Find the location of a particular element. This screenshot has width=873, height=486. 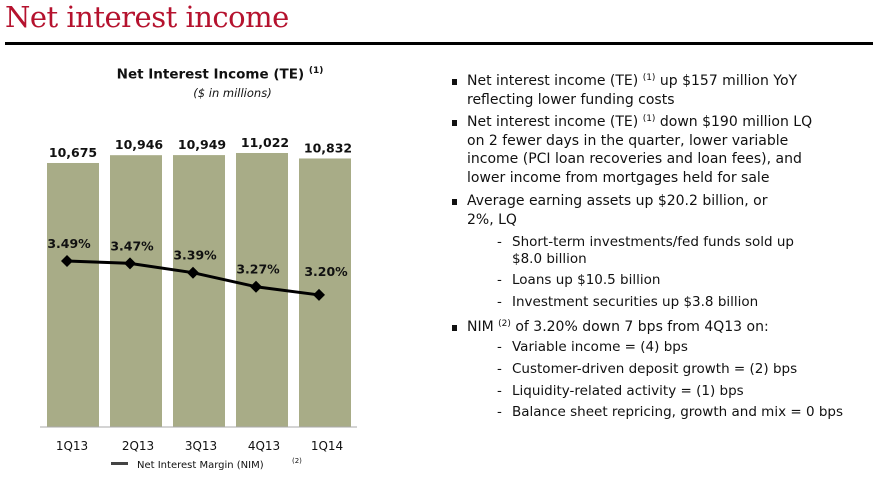

x-tick-label: 1Q14 is located at coordinates (327, 446).